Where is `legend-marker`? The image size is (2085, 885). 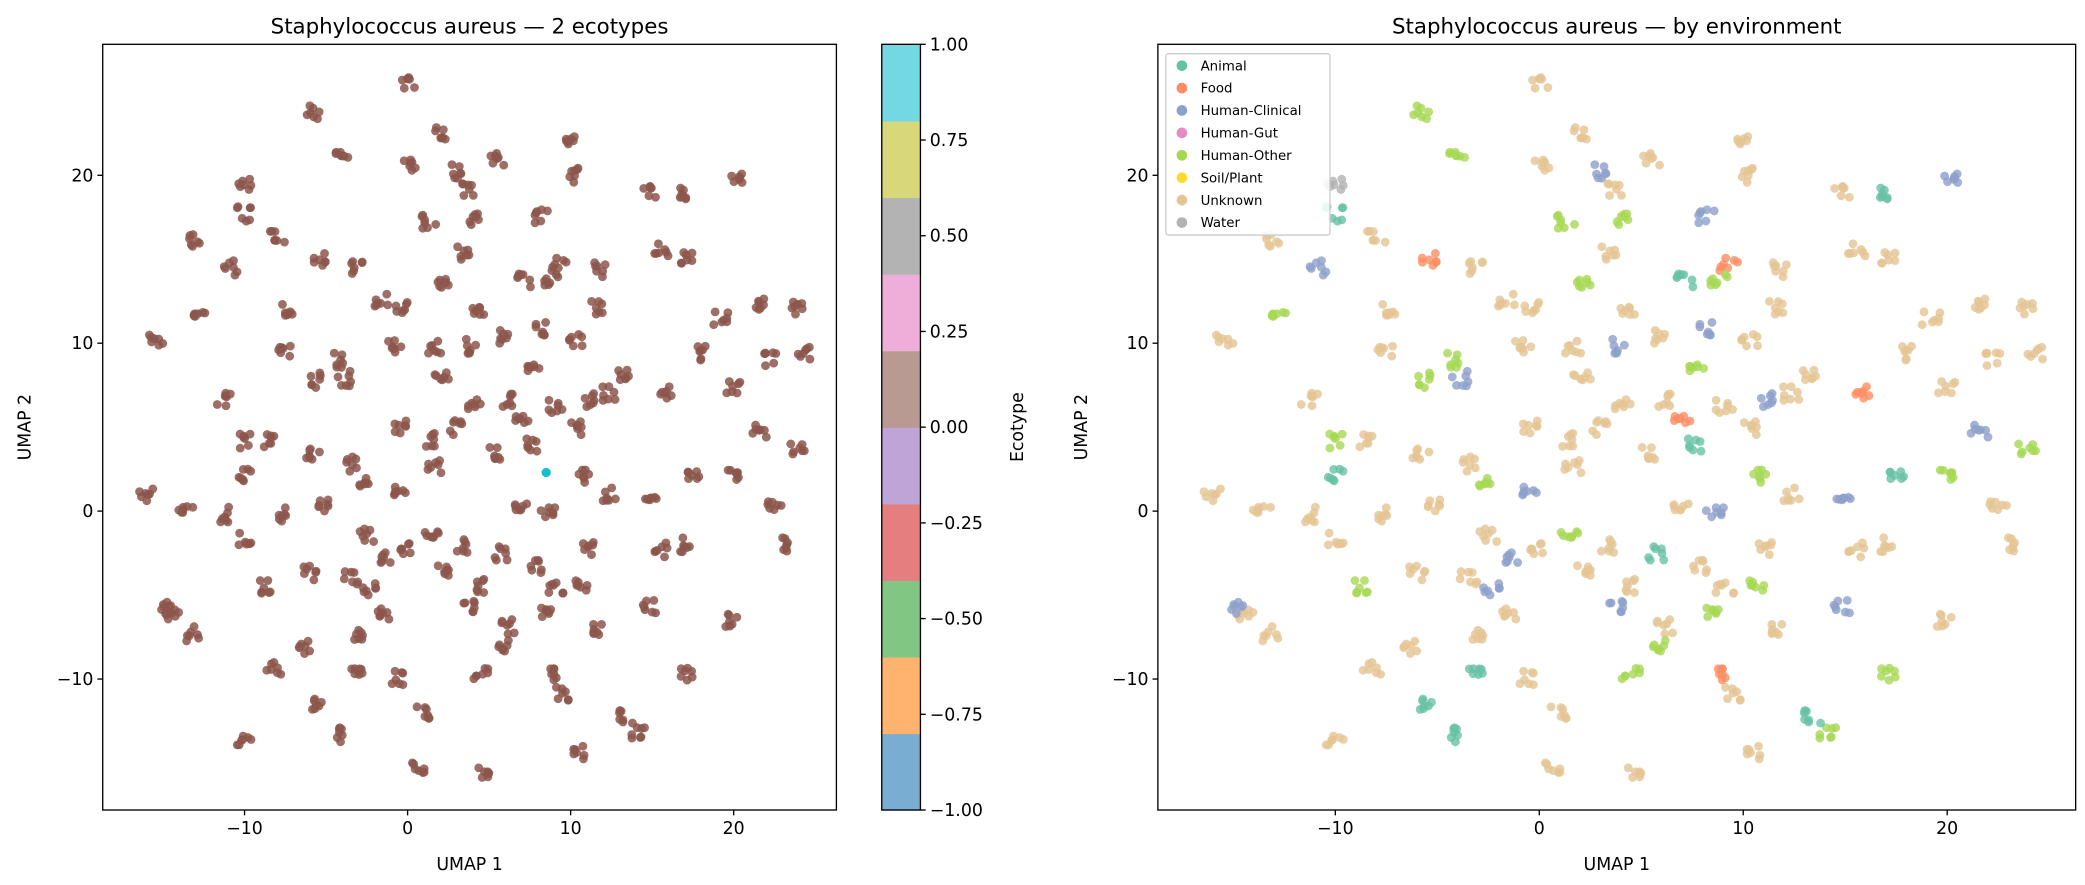 legend-marker is located at coordinates (1182, 133).